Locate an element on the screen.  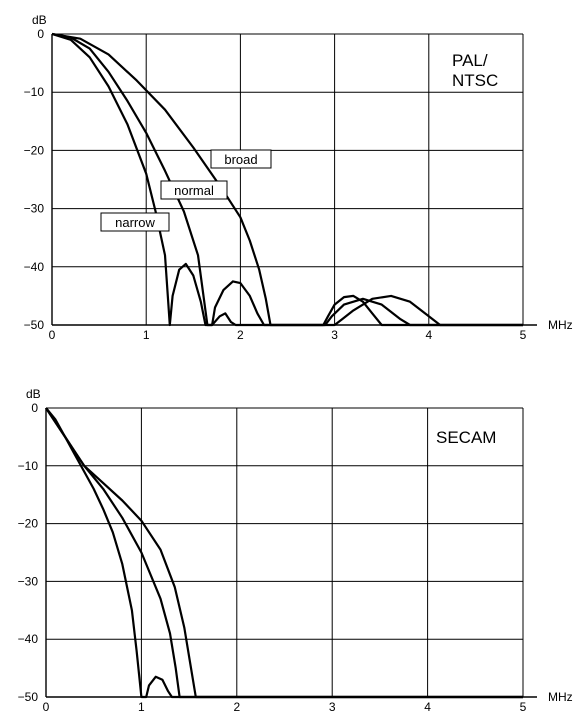
series-label: broad is located at coordinates (240, 159).